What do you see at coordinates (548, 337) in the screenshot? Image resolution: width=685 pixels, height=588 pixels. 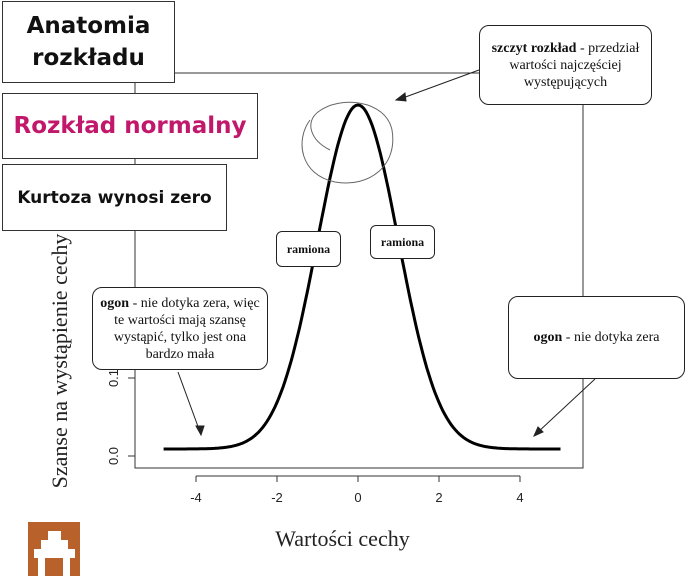 I see `tail-right-title: ogon` at bounding box center [548, 337].